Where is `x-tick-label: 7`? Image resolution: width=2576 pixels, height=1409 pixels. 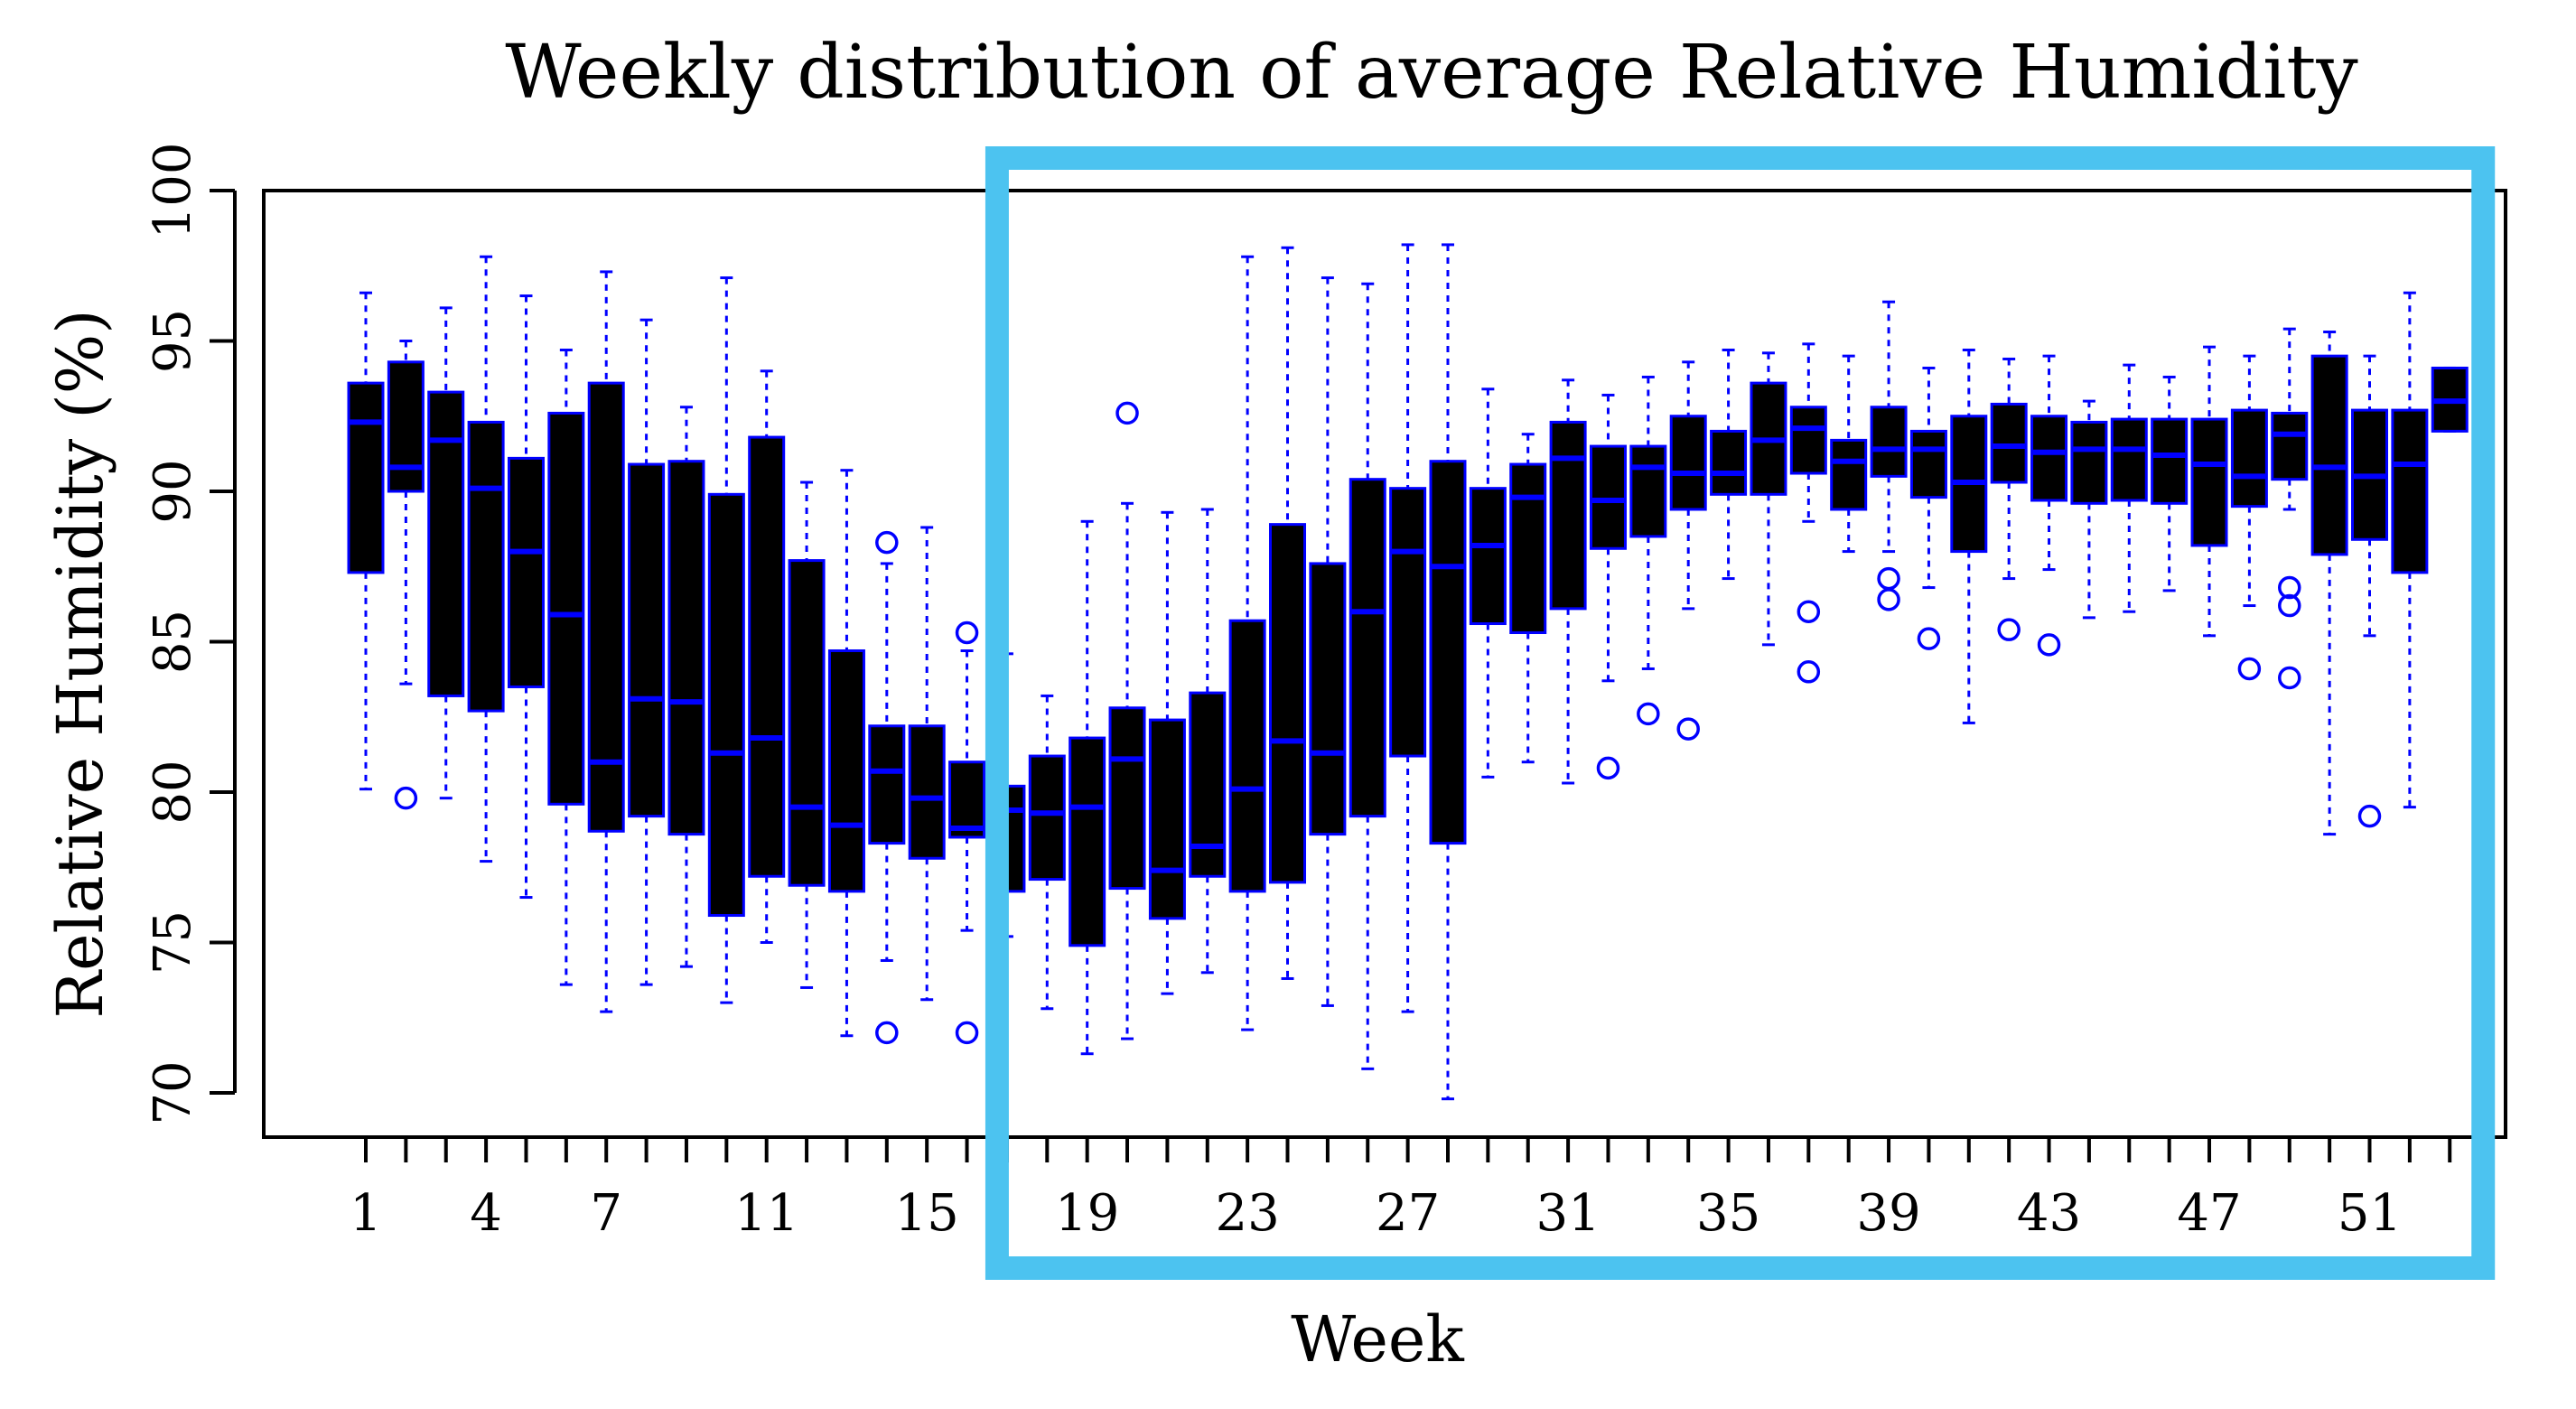 x-tick-label: 7 is located at coordinates (606, 1213).